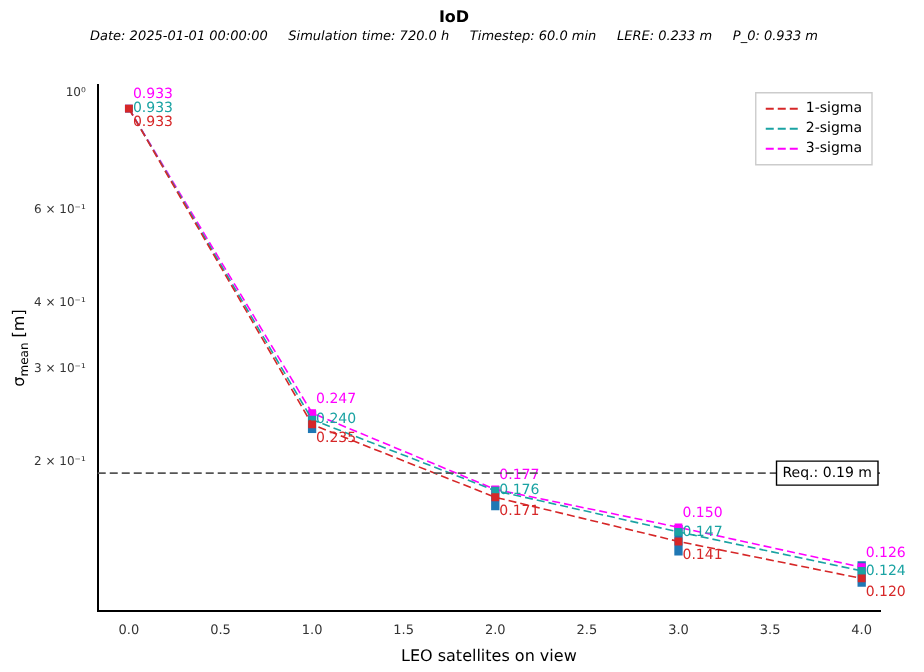  What do you see at coordinates (489, 655) in the screenshot?
I see `x-axis-title: LEO satellites on view` at bounding box center [489, 655].